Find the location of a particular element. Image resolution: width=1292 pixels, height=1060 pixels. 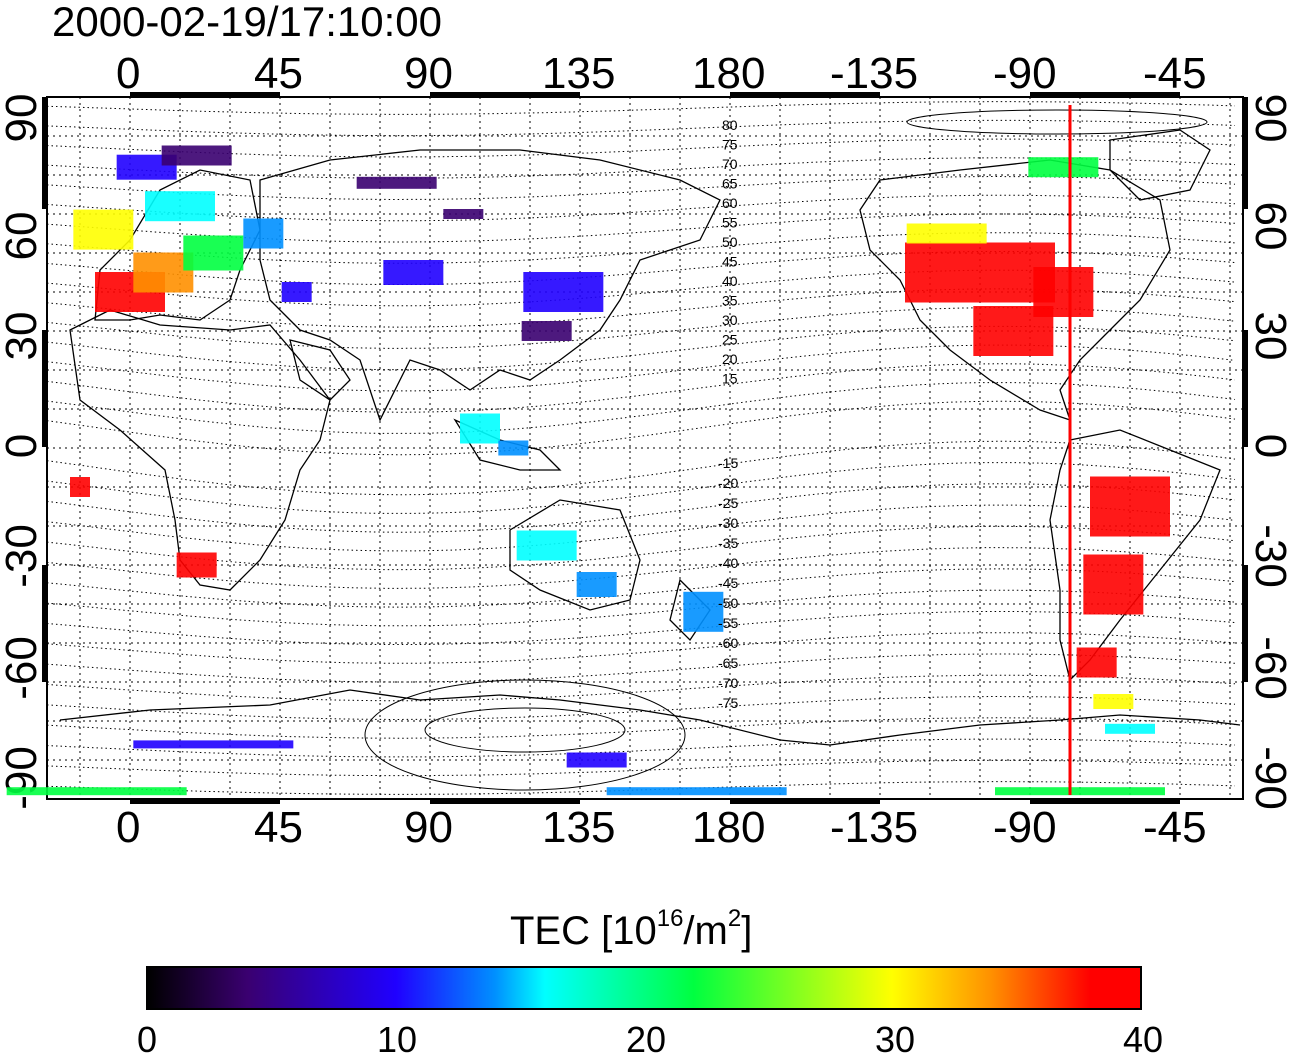

top-lon-label: 0 is located at coordinates (128, 73).